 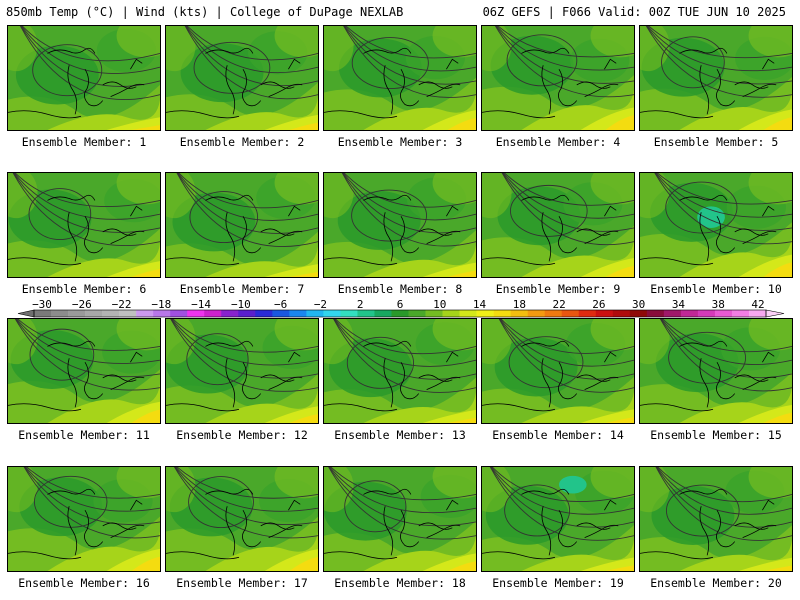 What do you see at coordinates (558, 289) in the screenshot?
I see `ensemble-member-label: Ensemble Member: 9` at bounding box center [558, 289].